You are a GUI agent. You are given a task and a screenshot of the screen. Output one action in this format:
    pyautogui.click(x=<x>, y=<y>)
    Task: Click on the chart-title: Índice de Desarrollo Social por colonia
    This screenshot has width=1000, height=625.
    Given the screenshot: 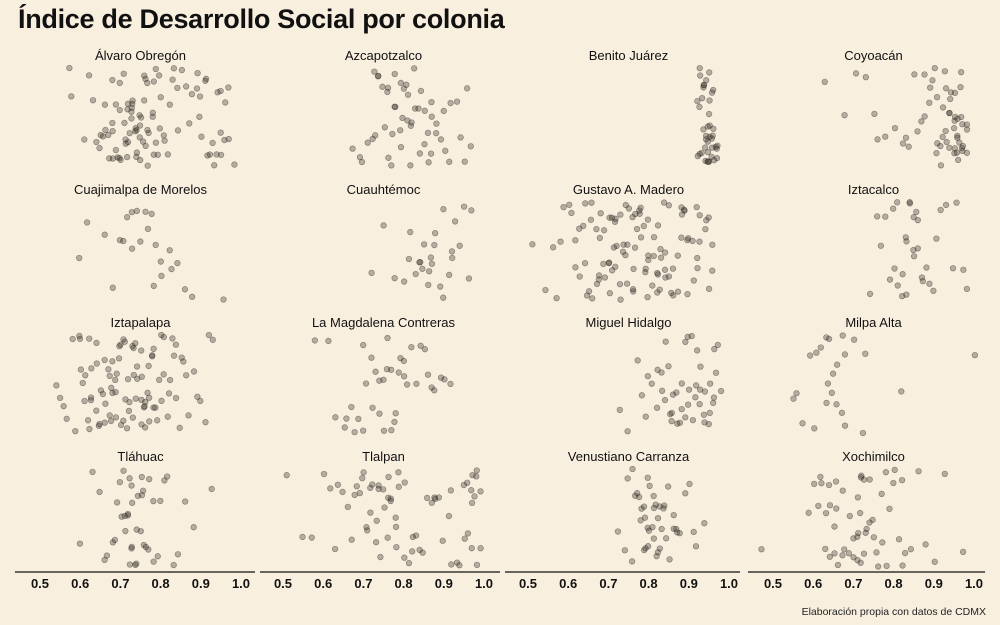 What is the action you would take?
    pyautogui.click(x=261, y=19)
    